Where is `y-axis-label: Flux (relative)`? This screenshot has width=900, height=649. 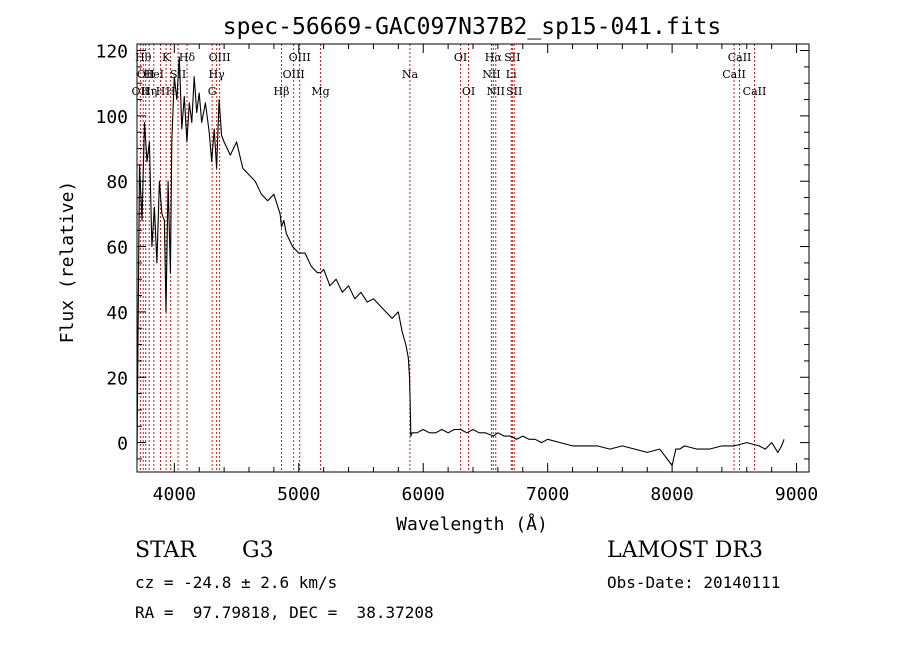 y-axis-label: Flux (relative) is located at coordinates (67, 262).